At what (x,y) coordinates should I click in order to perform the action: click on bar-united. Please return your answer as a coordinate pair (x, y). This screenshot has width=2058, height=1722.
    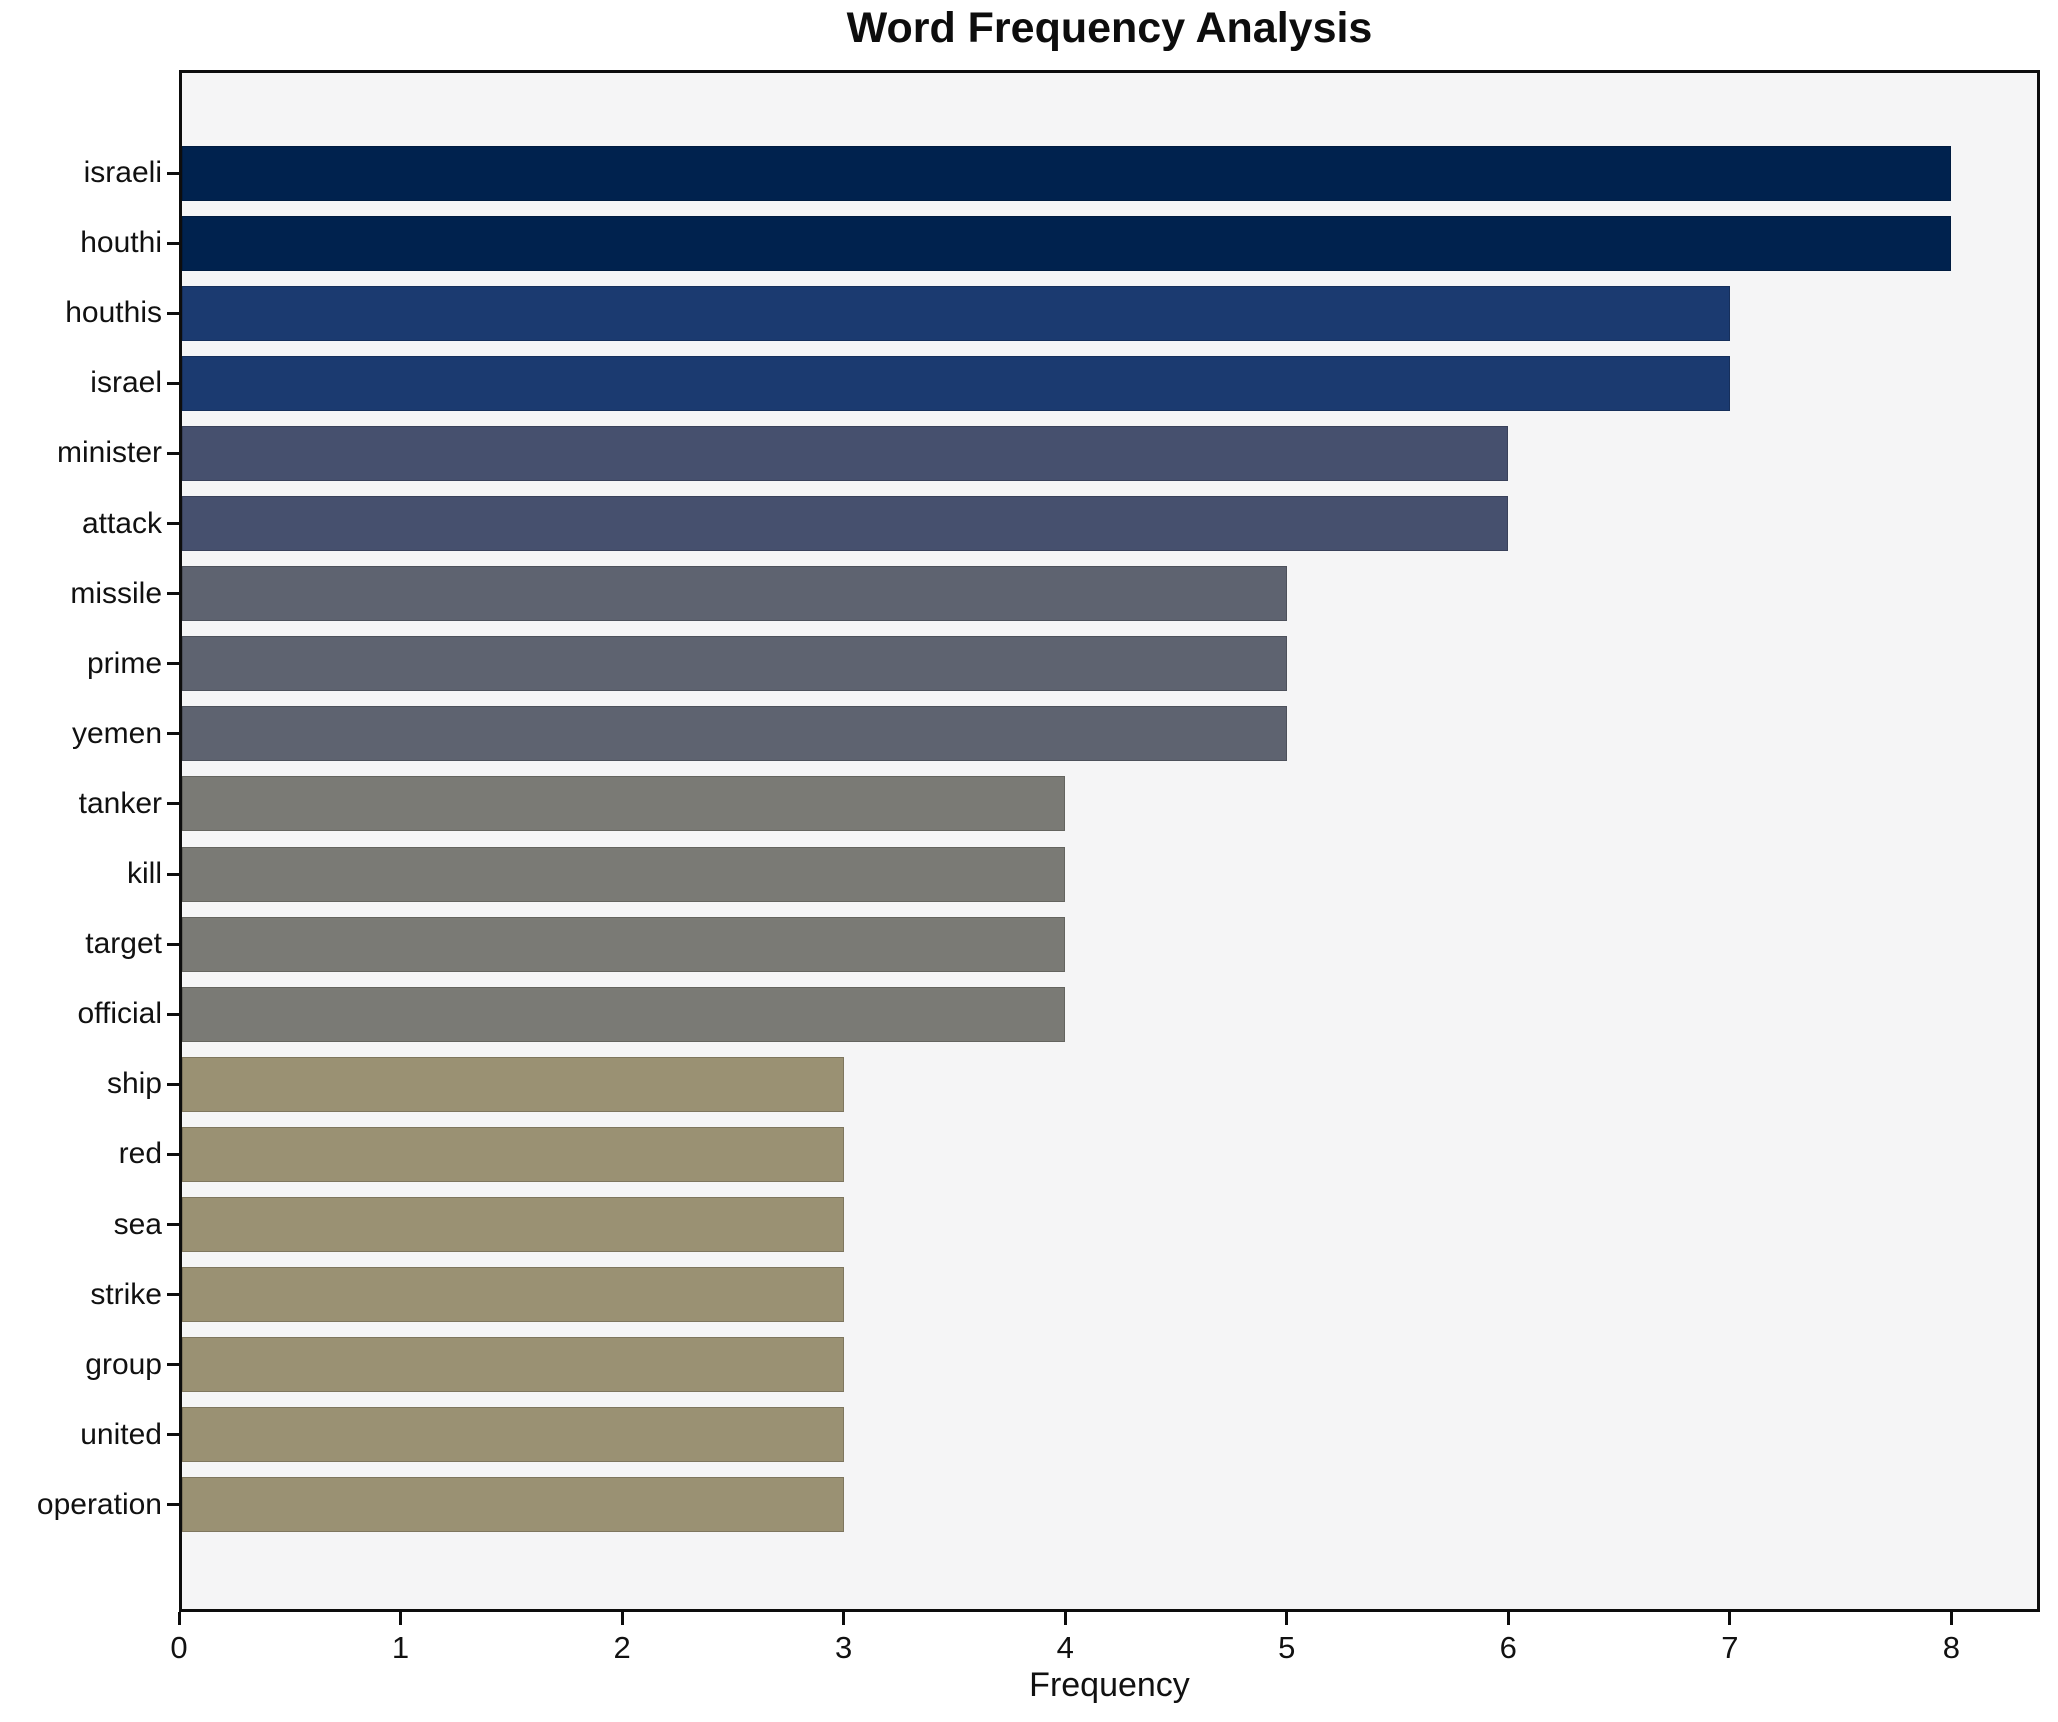
    Looking at the image, I should click on (513, 1435).